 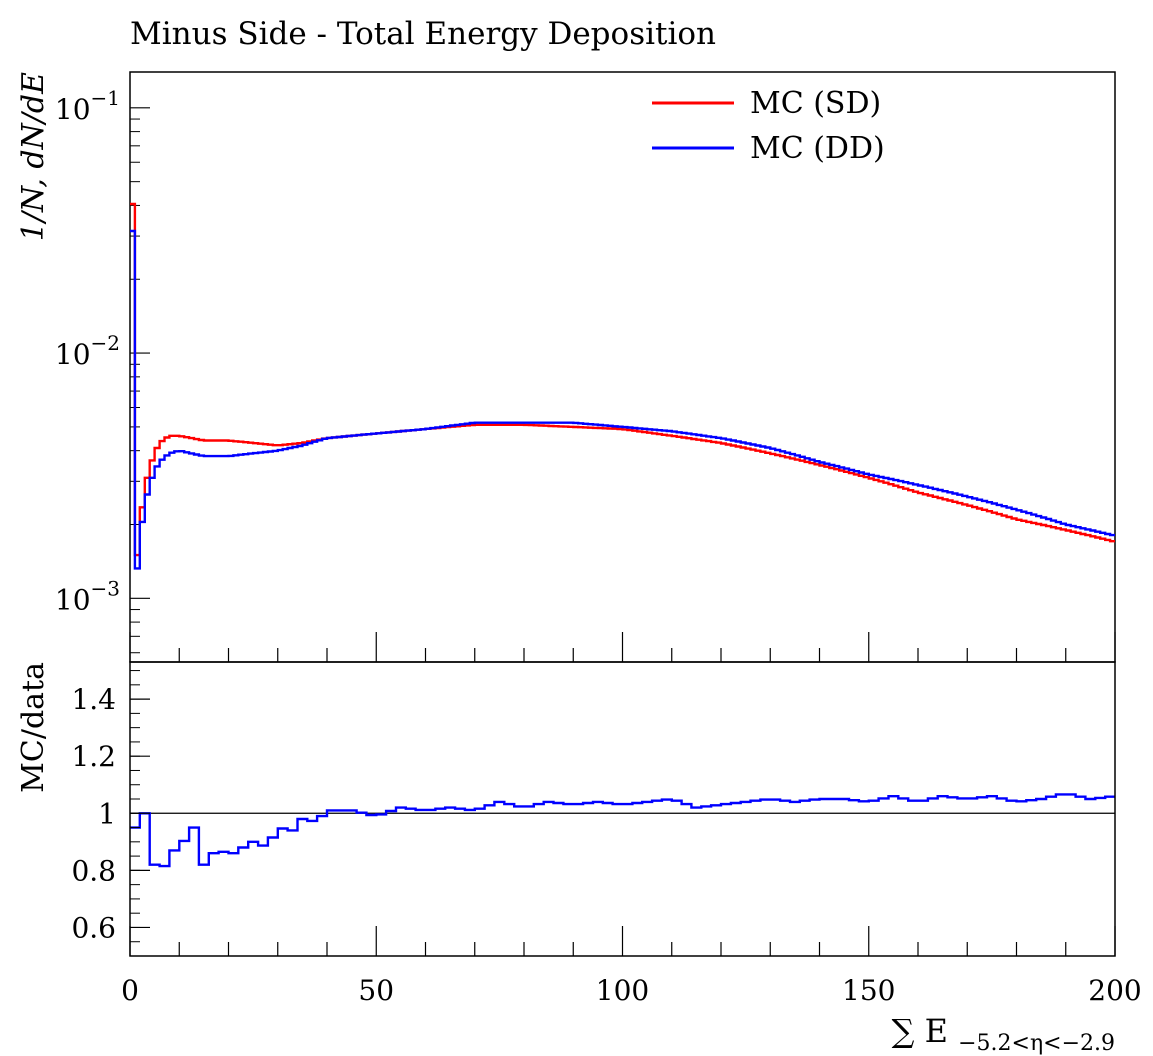 I want to click on x-axis-label: ∑ E −5.2<η<−2.9, so click(x=1003, y=1034).